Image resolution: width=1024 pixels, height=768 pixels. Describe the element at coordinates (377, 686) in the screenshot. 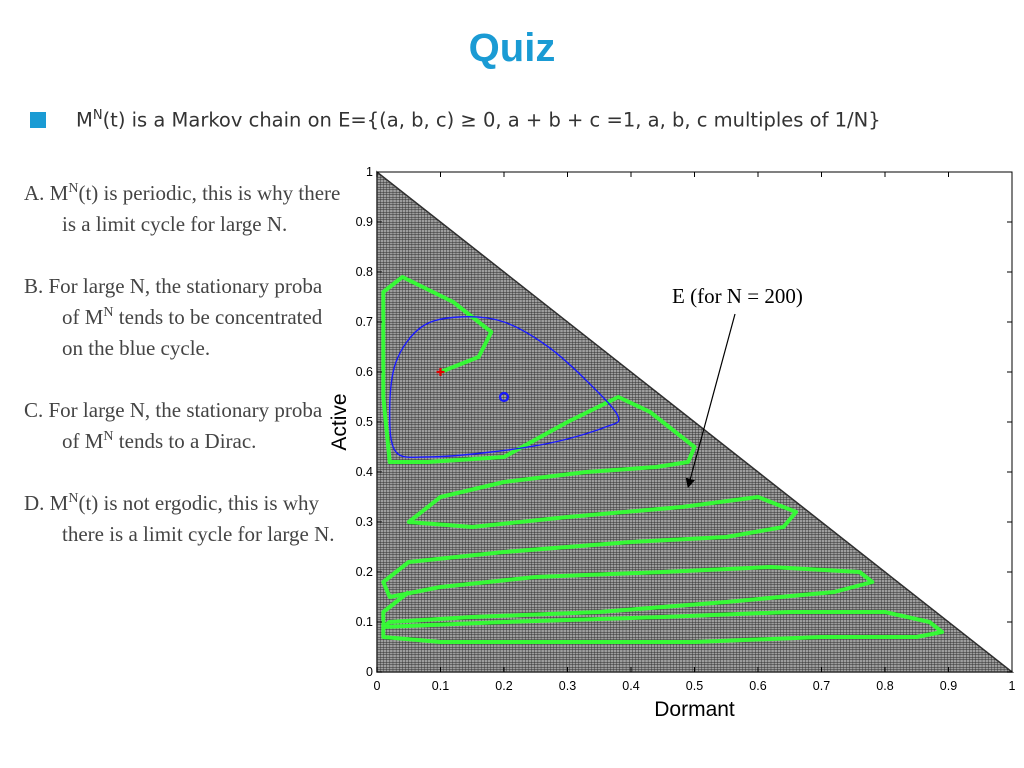

I see `x-tick-label: 0` at that location.